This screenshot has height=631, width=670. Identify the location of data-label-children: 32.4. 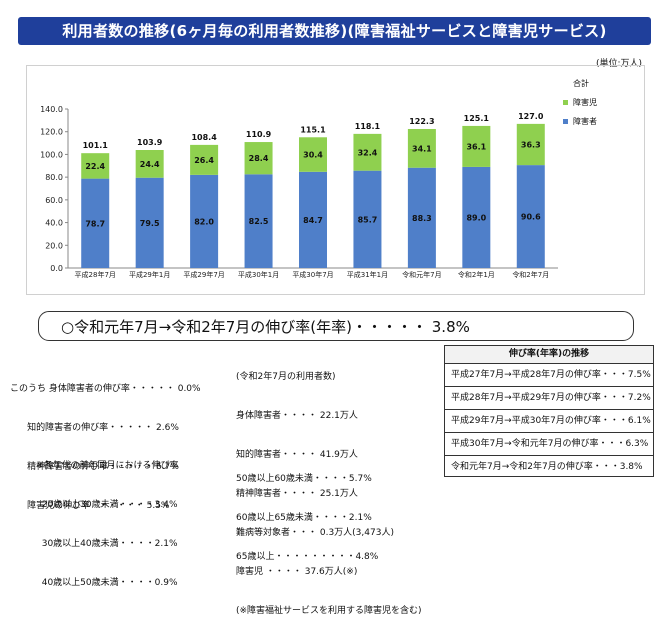
(368, 152).